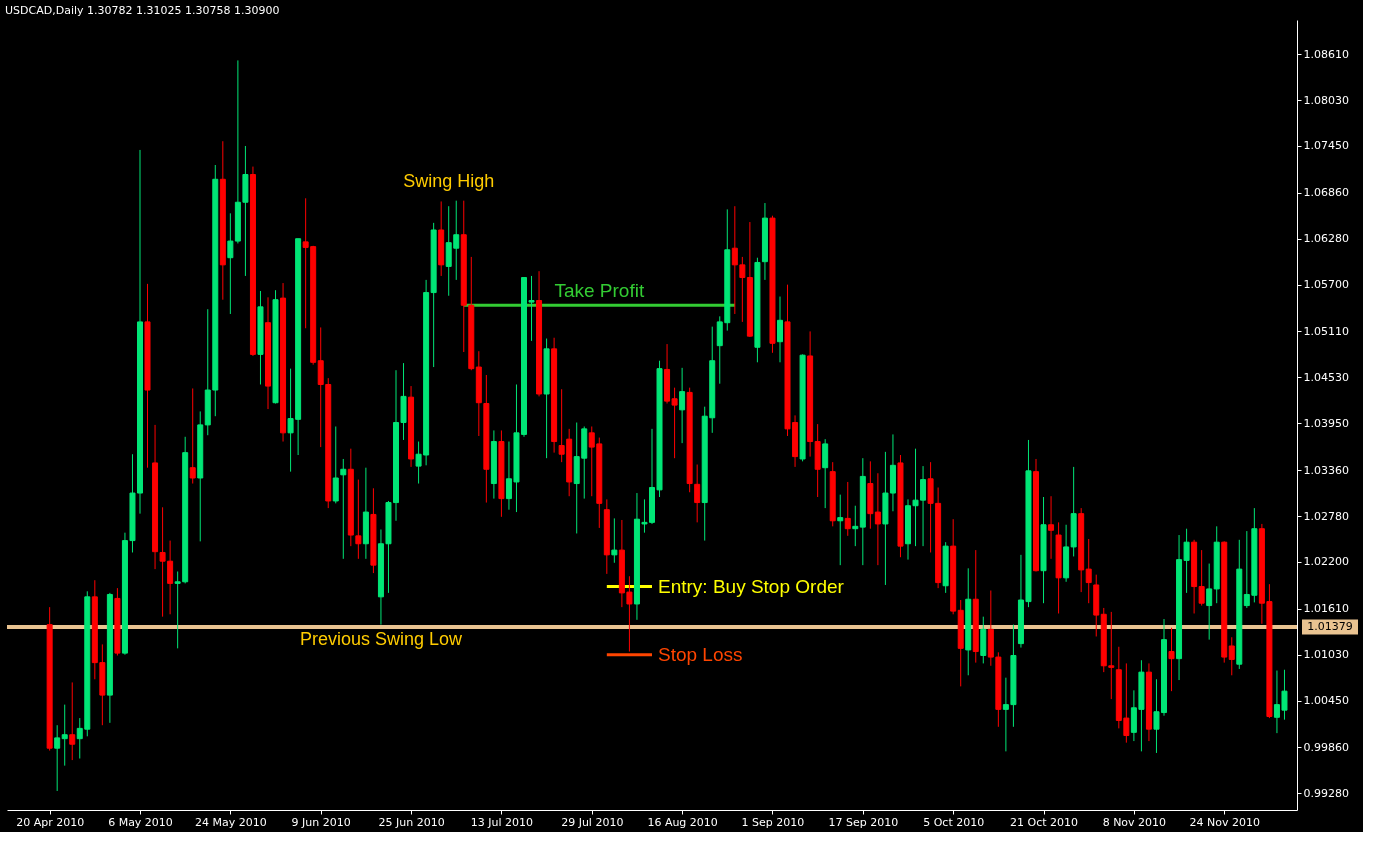 The width and height of the screenshot is (1378, 862). Describe the element at coordinates (1326, 377) in the screenshot. I see `y-tick-label: 1.04530` at that location.